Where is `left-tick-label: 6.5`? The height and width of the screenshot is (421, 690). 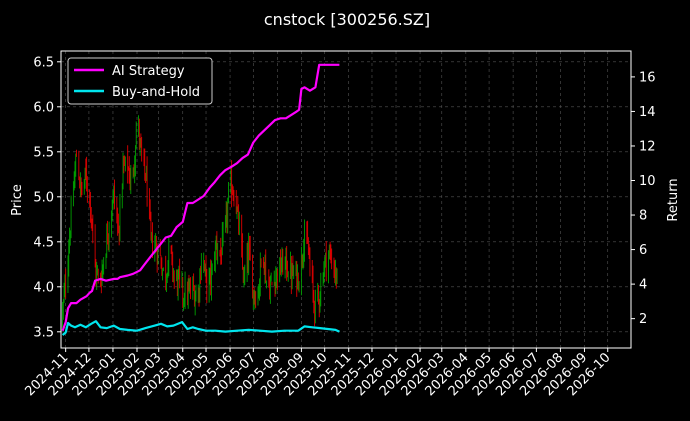 left-tick-label: 6.5 is located at coordinates (43, 62).